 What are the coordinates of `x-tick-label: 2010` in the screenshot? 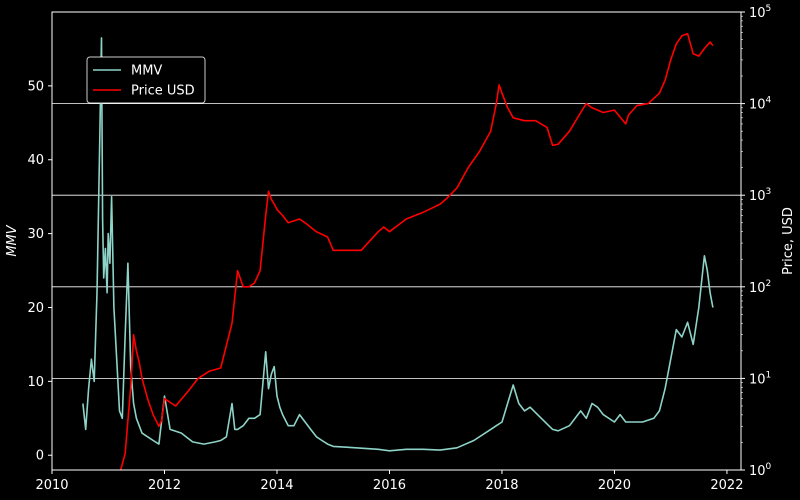 It's located at (51, 485).